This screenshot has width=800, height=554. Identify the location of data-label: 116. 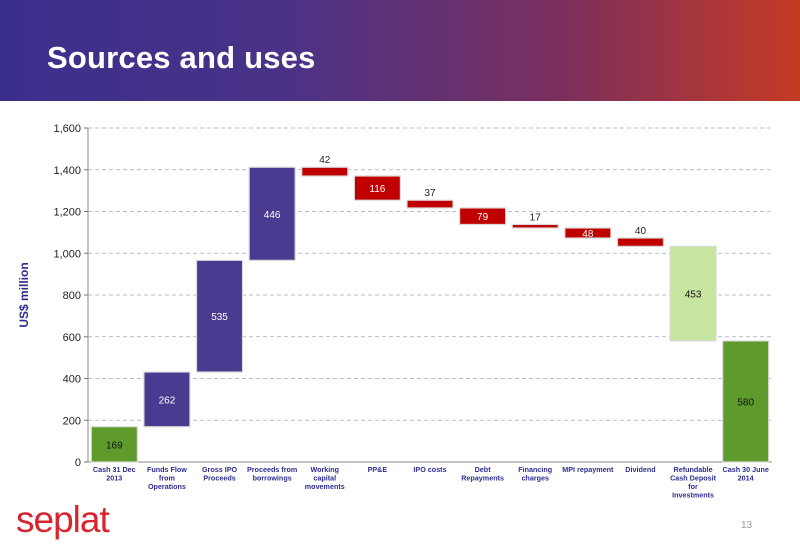
(377, 189).